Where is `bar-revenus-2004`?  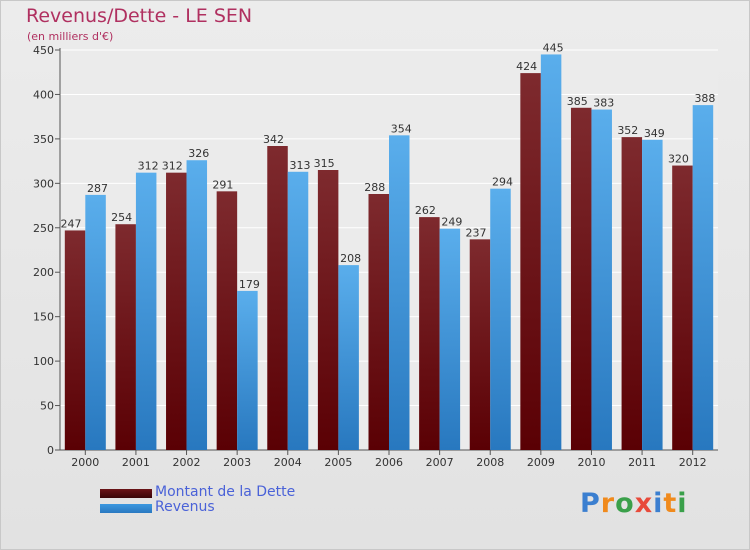 bar-revenus-2004 is located at coordinates (298, 310).